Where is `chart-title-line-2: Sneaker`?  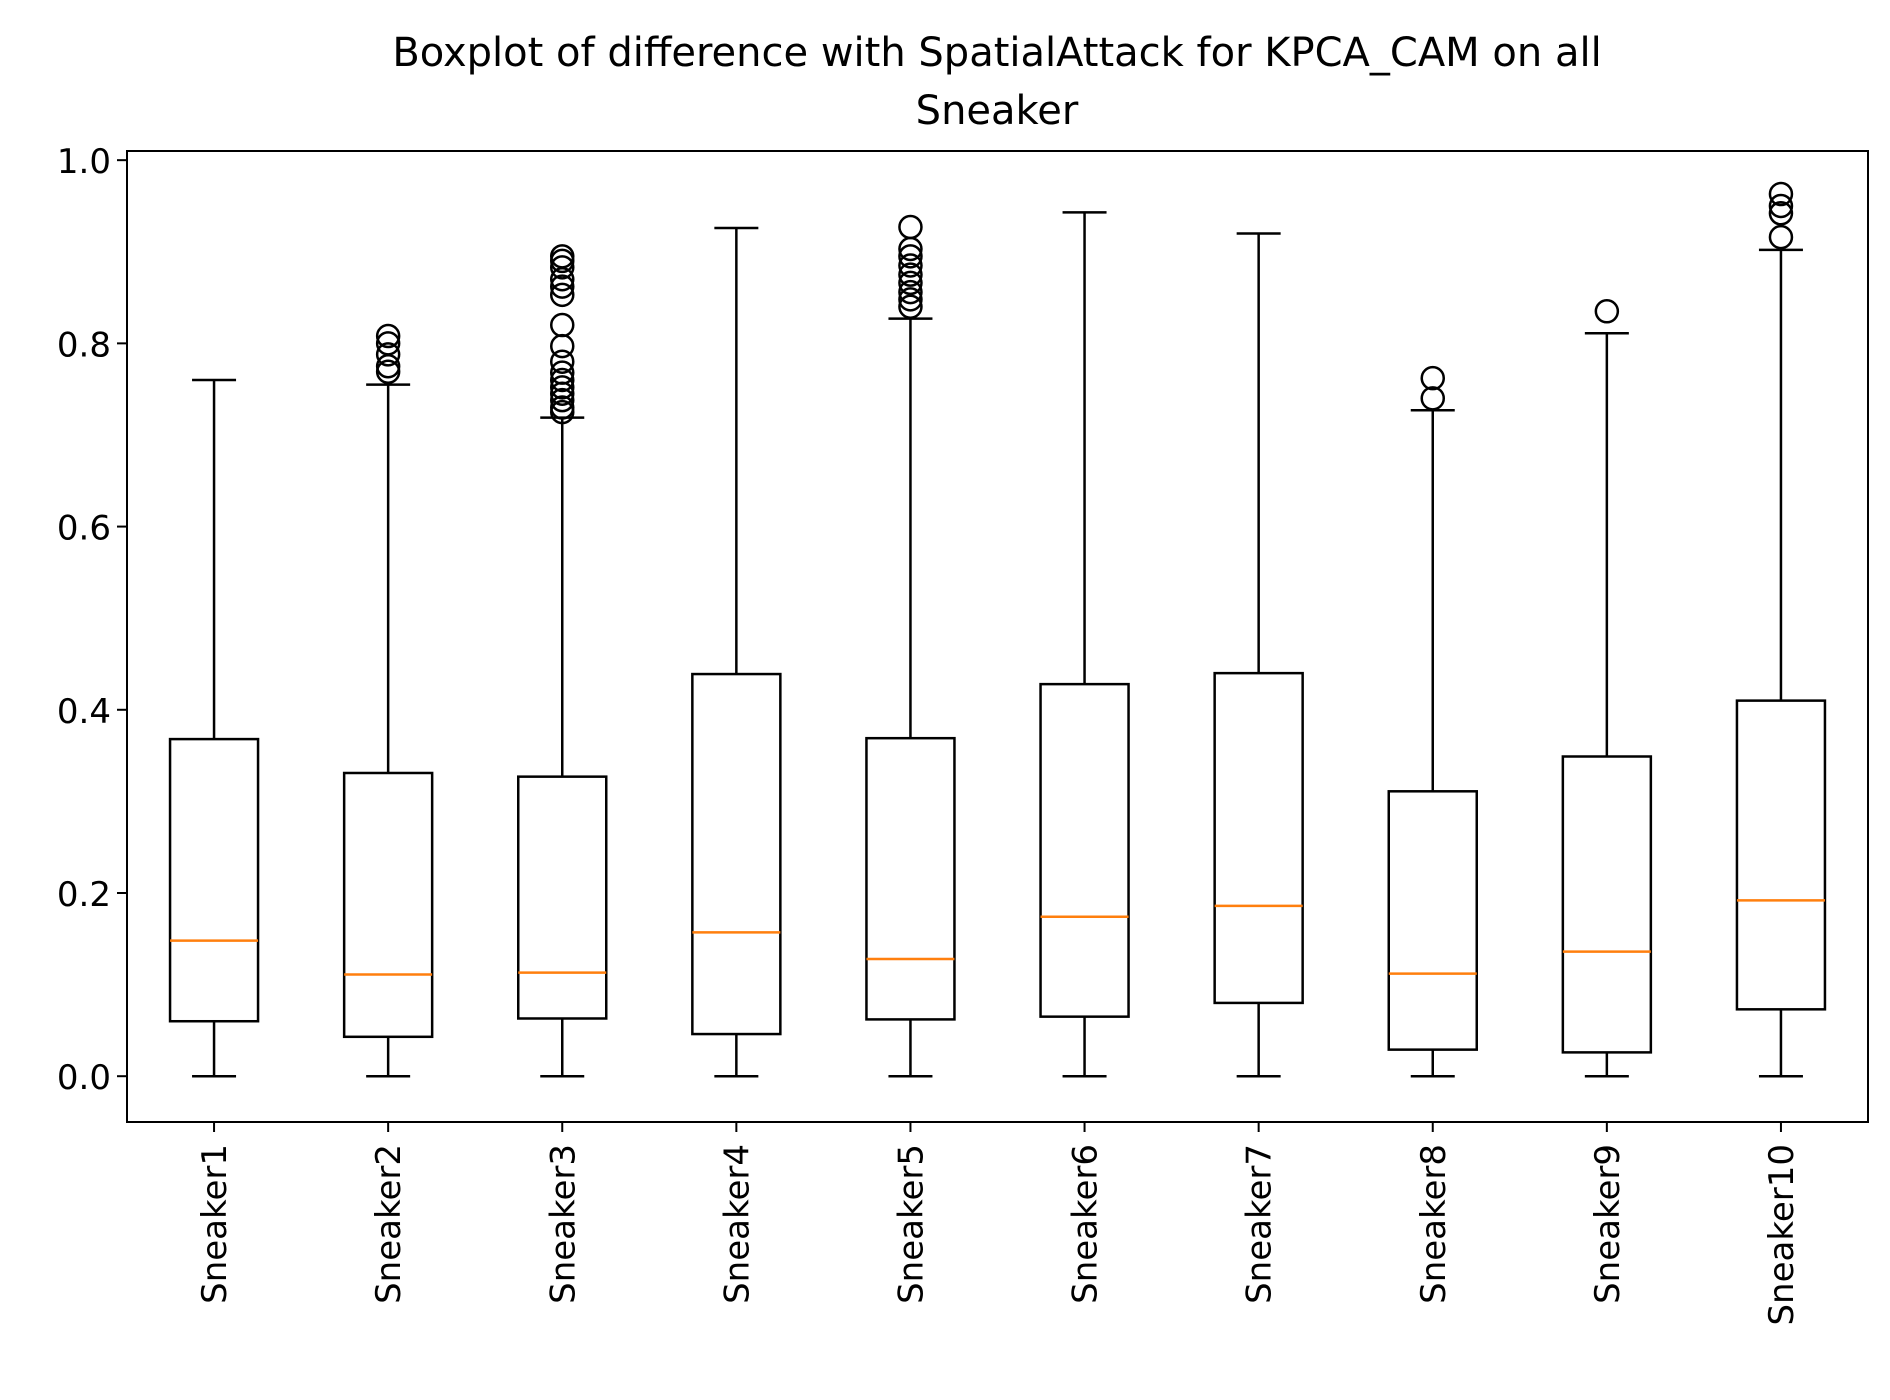 chart-title-line-2: Sneaker is located at coordinates (997, 111).